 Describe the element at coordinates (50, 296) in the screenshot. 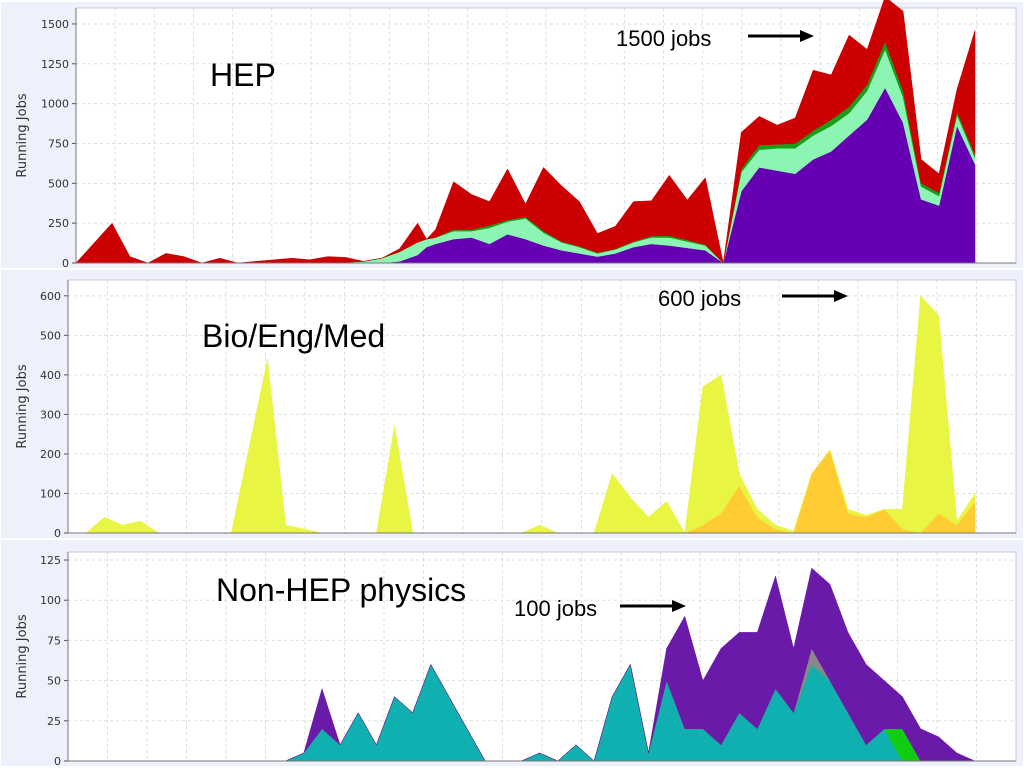

I see `y-tick-label: 600` at that location.